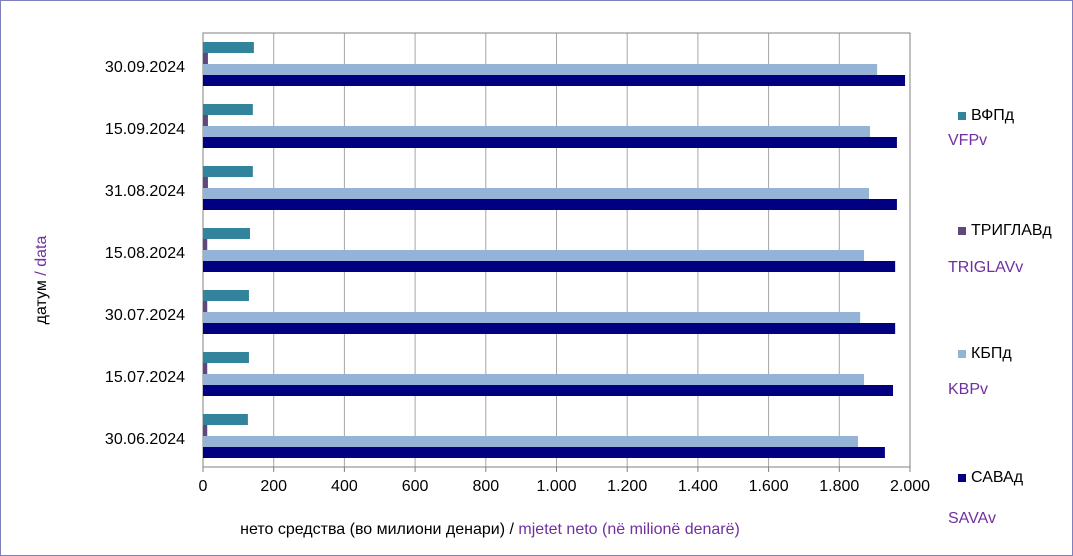 The height and width of the screenshot is (556, 1073). What do you see at coordinates (145, 315) in the screenshot?
I see `y-tick-label: 30.07.2024` at bounding box center [145, 315].